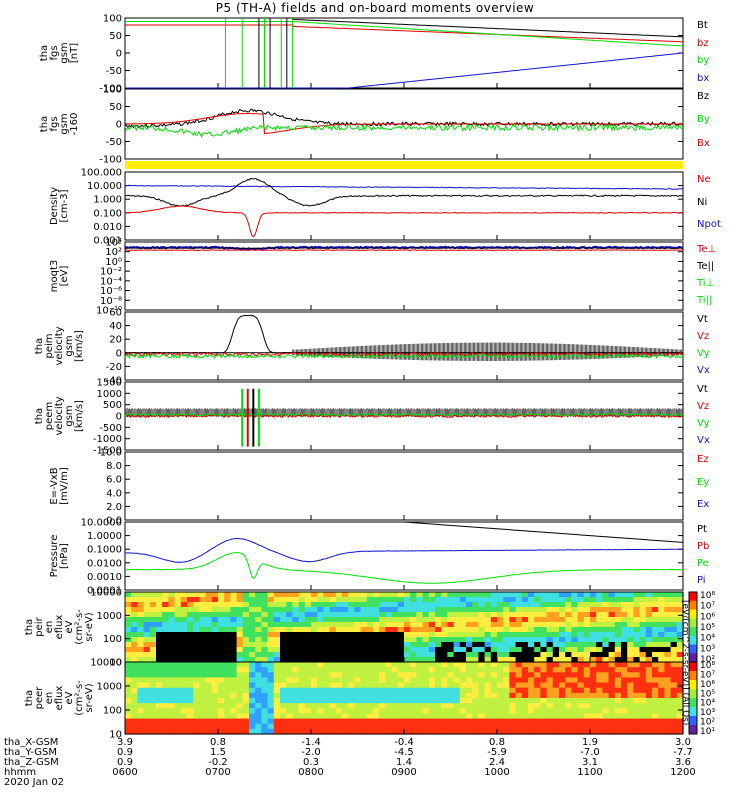  What do you see at coordinates (110, 160) in the screenshot?
I see `ytick-label: -100` at bounding box center [110, 160].